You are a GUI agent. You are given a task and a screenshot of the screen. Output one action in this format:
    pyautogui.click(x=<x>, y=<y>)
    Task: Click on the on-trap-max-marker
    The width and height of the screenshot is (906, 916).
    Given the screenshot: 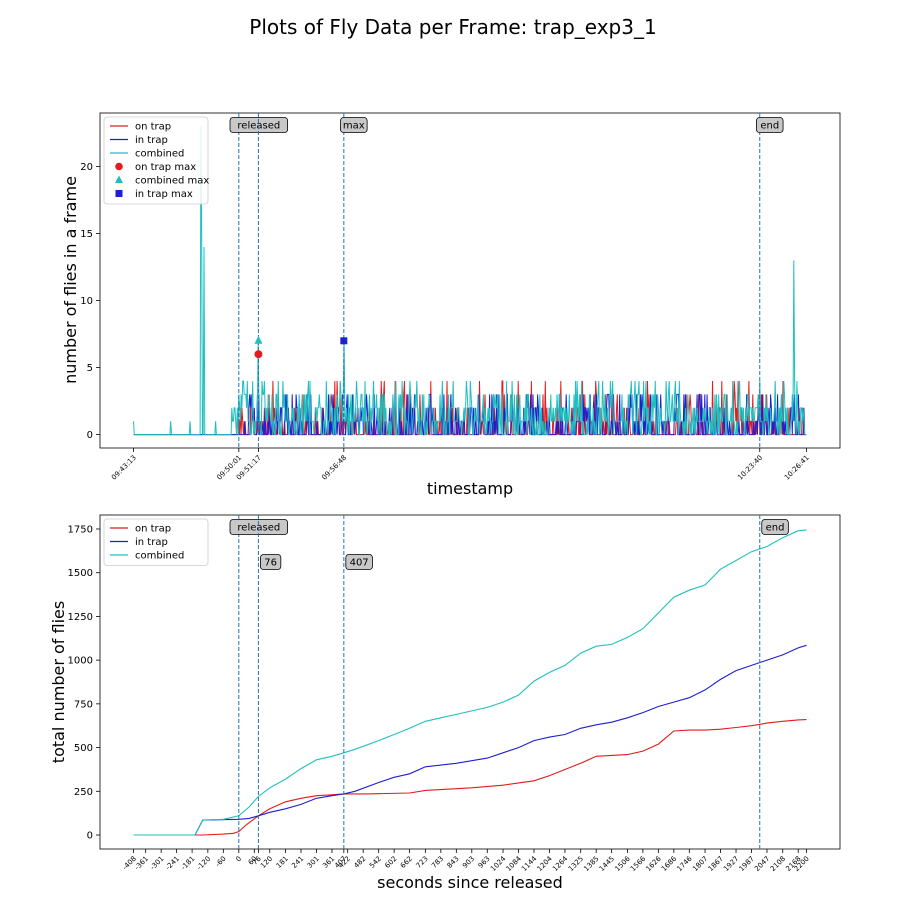 What is the action you would take?
    pyautogui.click(x=258, y=354)
    